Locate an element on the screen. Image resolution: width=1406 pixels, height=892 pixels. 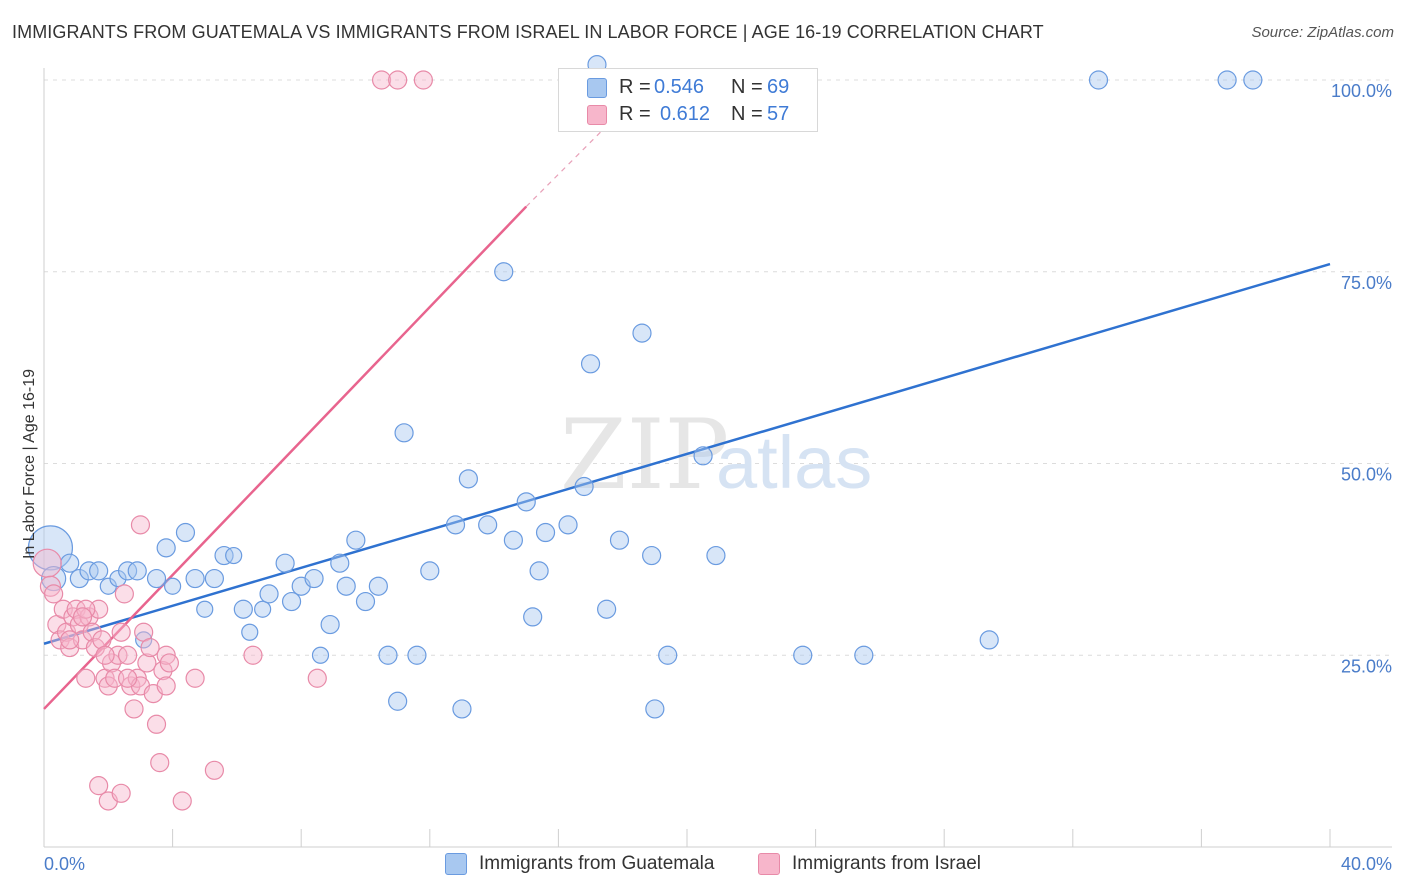
watermark: ZIP atlas is located at coordinates (716, 455).